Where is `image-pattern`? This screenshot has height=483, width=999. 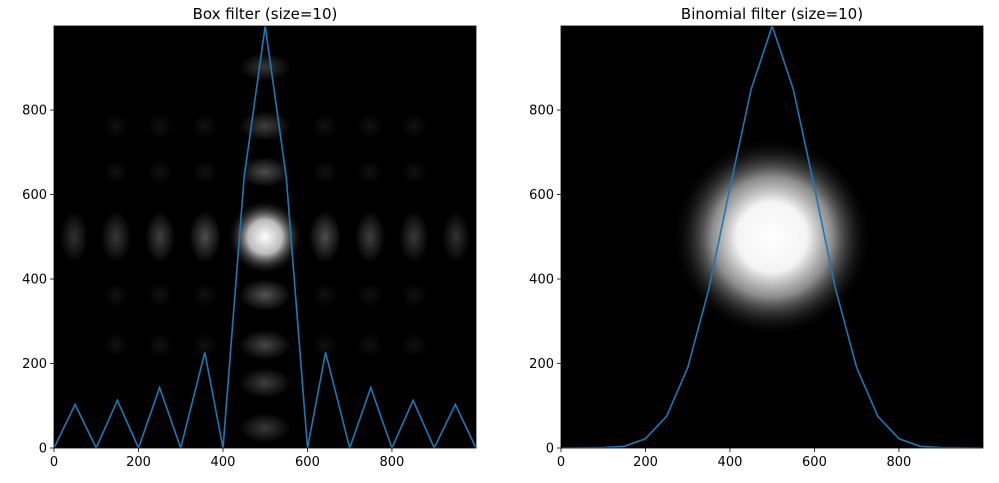
image-pattern is located at coordinates (772, 237).